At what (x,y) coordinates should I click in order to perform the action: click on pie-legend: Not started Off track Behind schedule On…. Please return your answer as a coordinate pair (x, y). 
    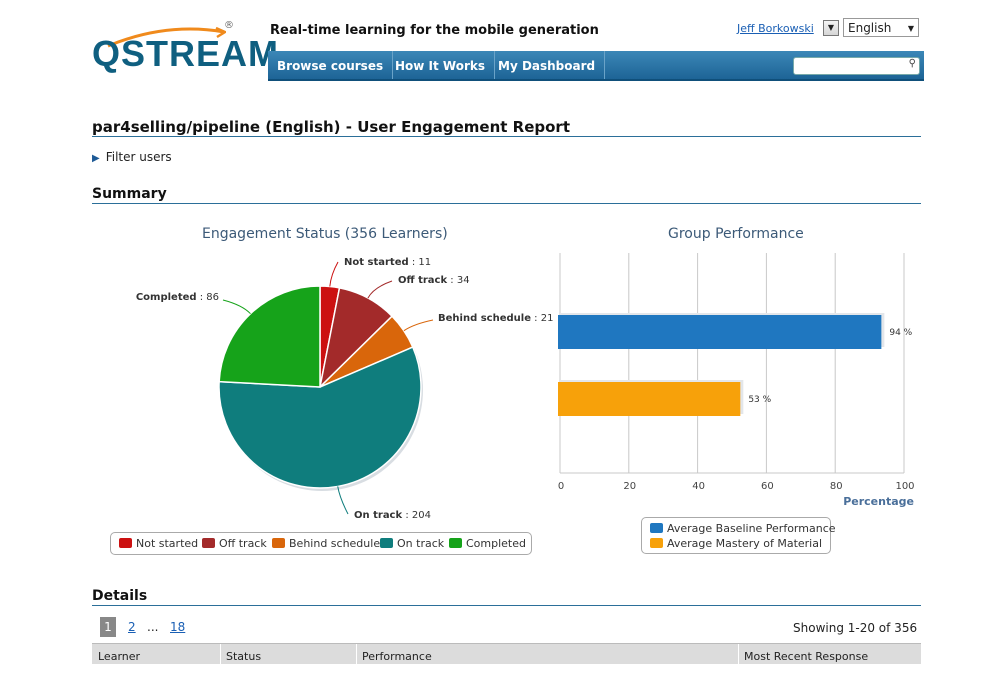
    Looking at the image, I should click on (321, 543).